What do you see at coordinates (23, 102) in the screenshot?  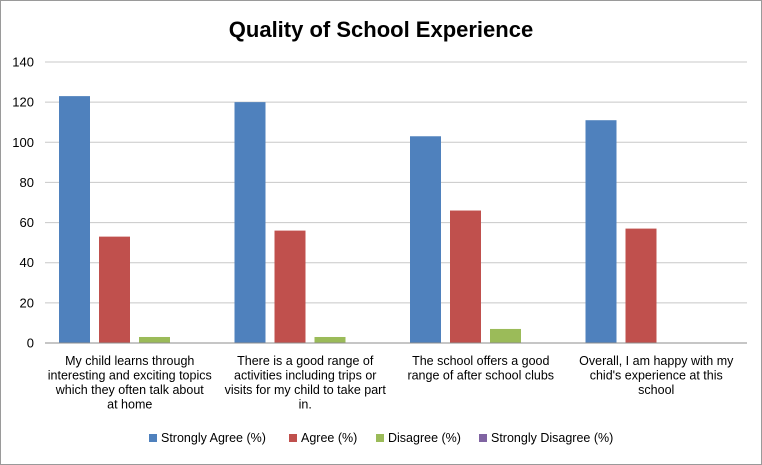 I see `y-tick-label: 120` at bounding box center [23, 102].